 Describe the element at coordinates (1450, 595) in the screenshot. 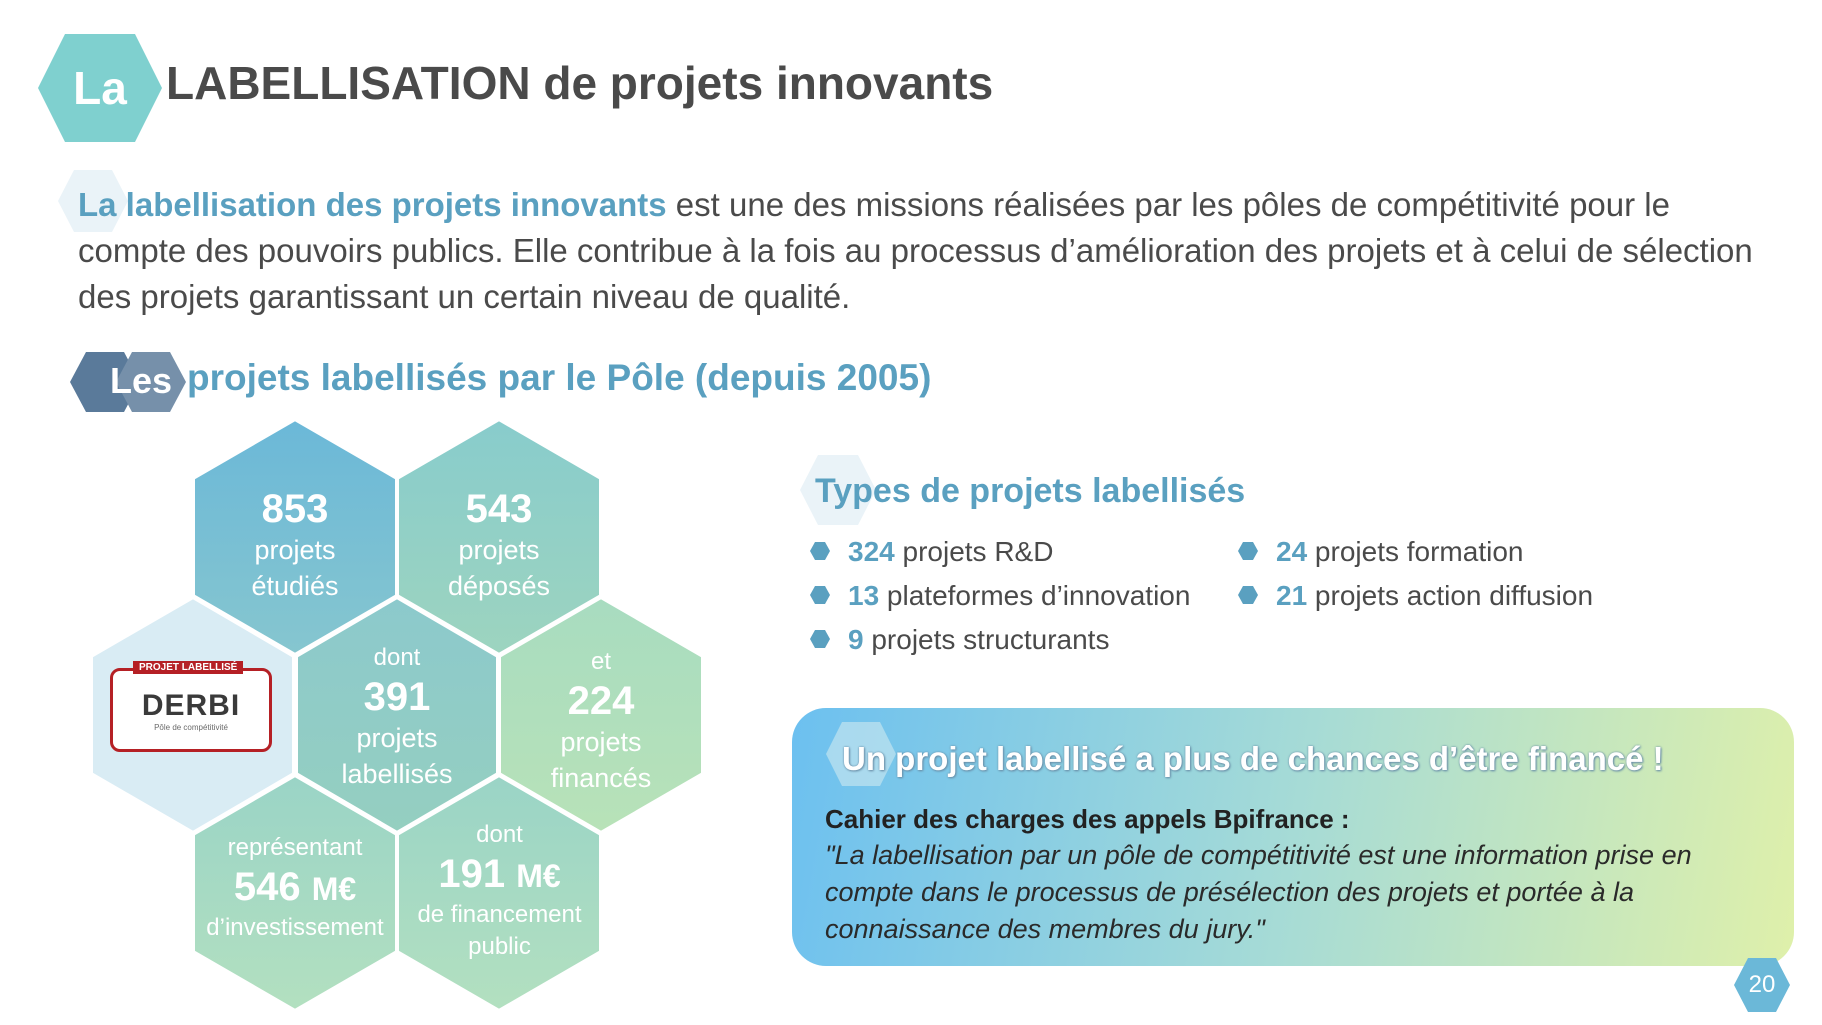

I see `type-label: projets action diffusion` at that location.